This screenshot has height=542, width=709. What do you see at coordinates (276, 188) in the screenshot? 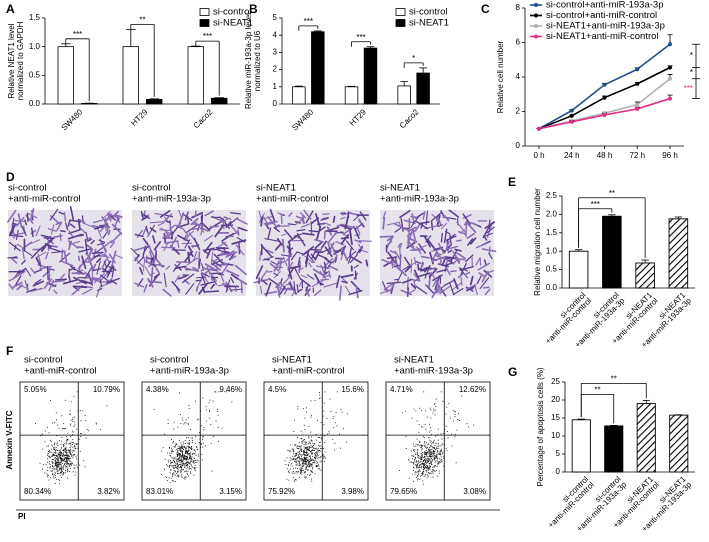
I see `image-label: si-NEAT1` at bounding box center [276, 188].